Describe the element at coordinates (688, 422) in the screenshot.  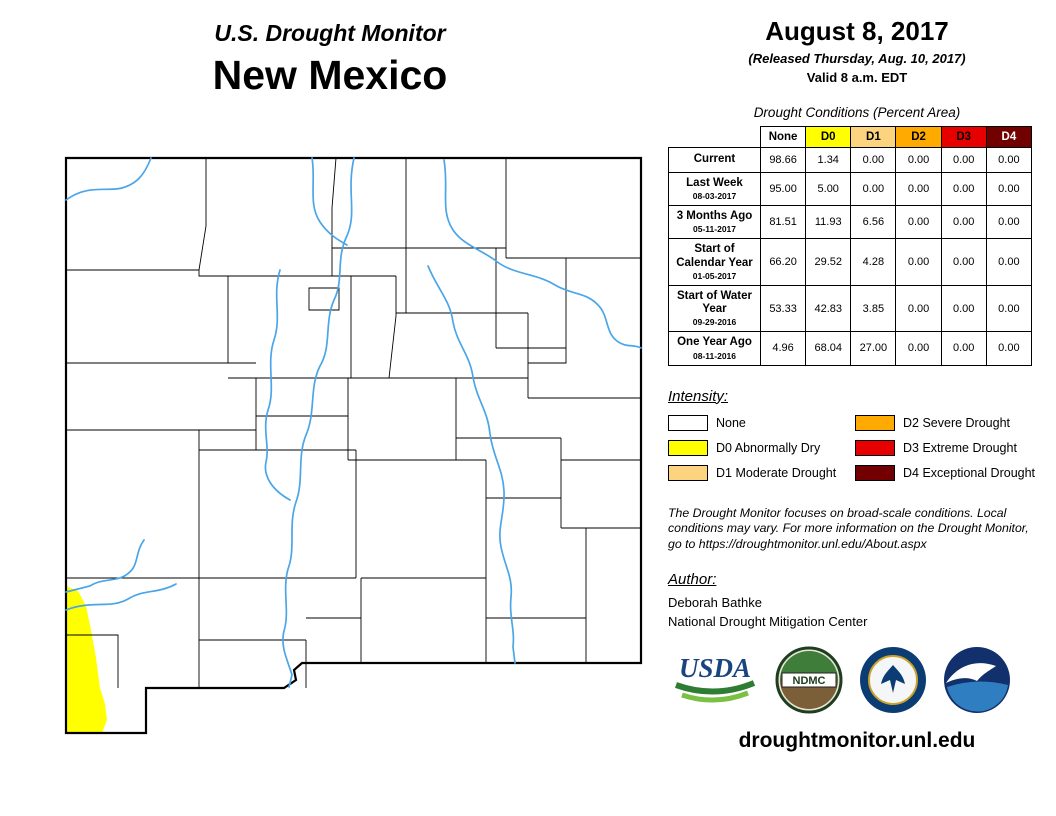
I see `none-swatch` at that location.